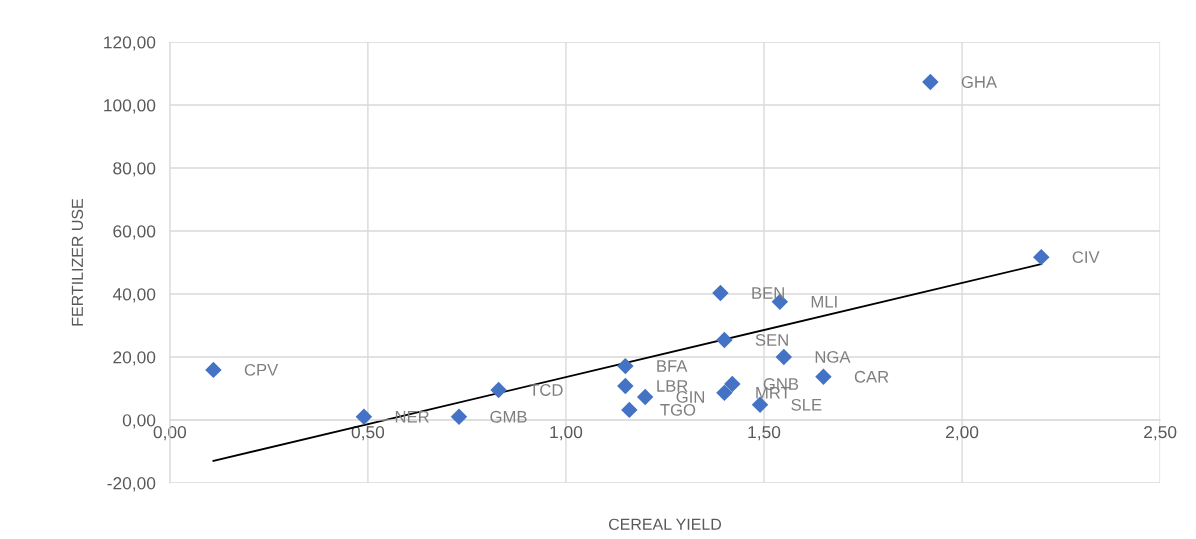  I want to click on x-tick-label: 1,00, so click(566, 433).